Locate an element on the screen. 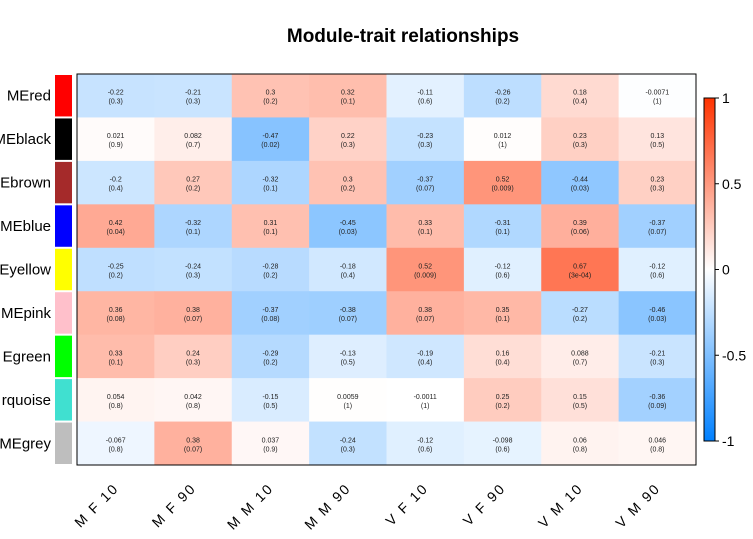  cell-correlation-label: -0.46 is located at coordinates (657, 310).